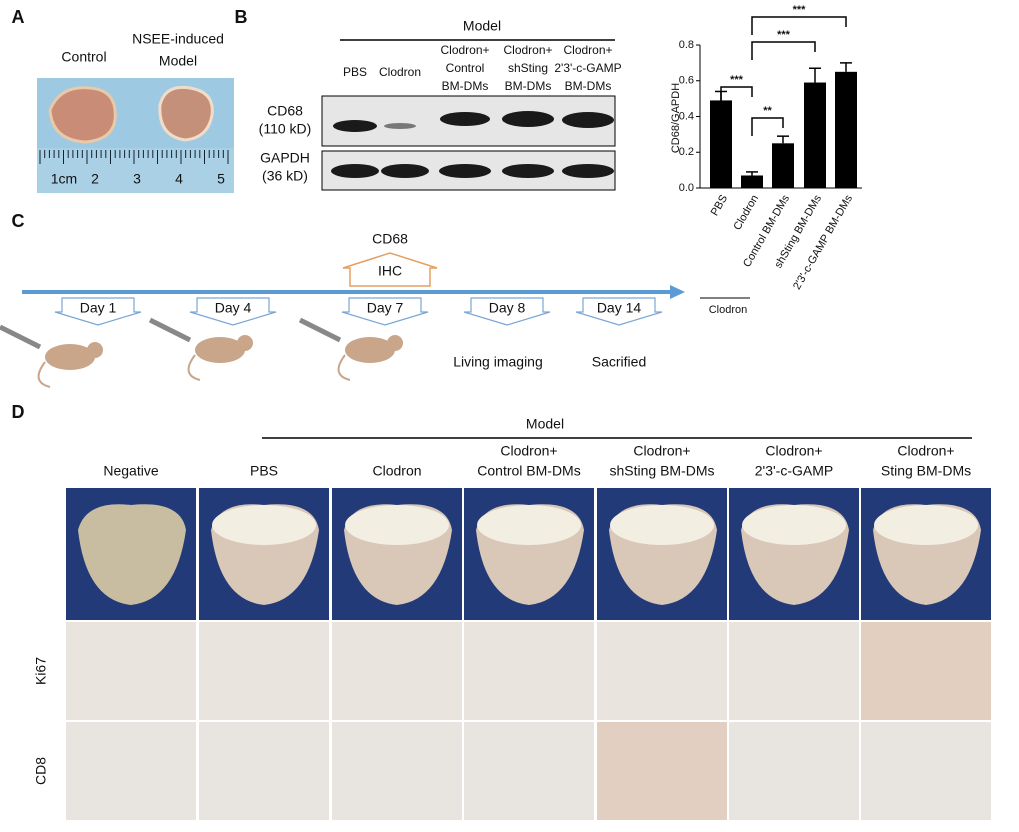 The height and width of the screenshot is (832, 1019). I want to click on column-label: PBS, so click(264, 471).